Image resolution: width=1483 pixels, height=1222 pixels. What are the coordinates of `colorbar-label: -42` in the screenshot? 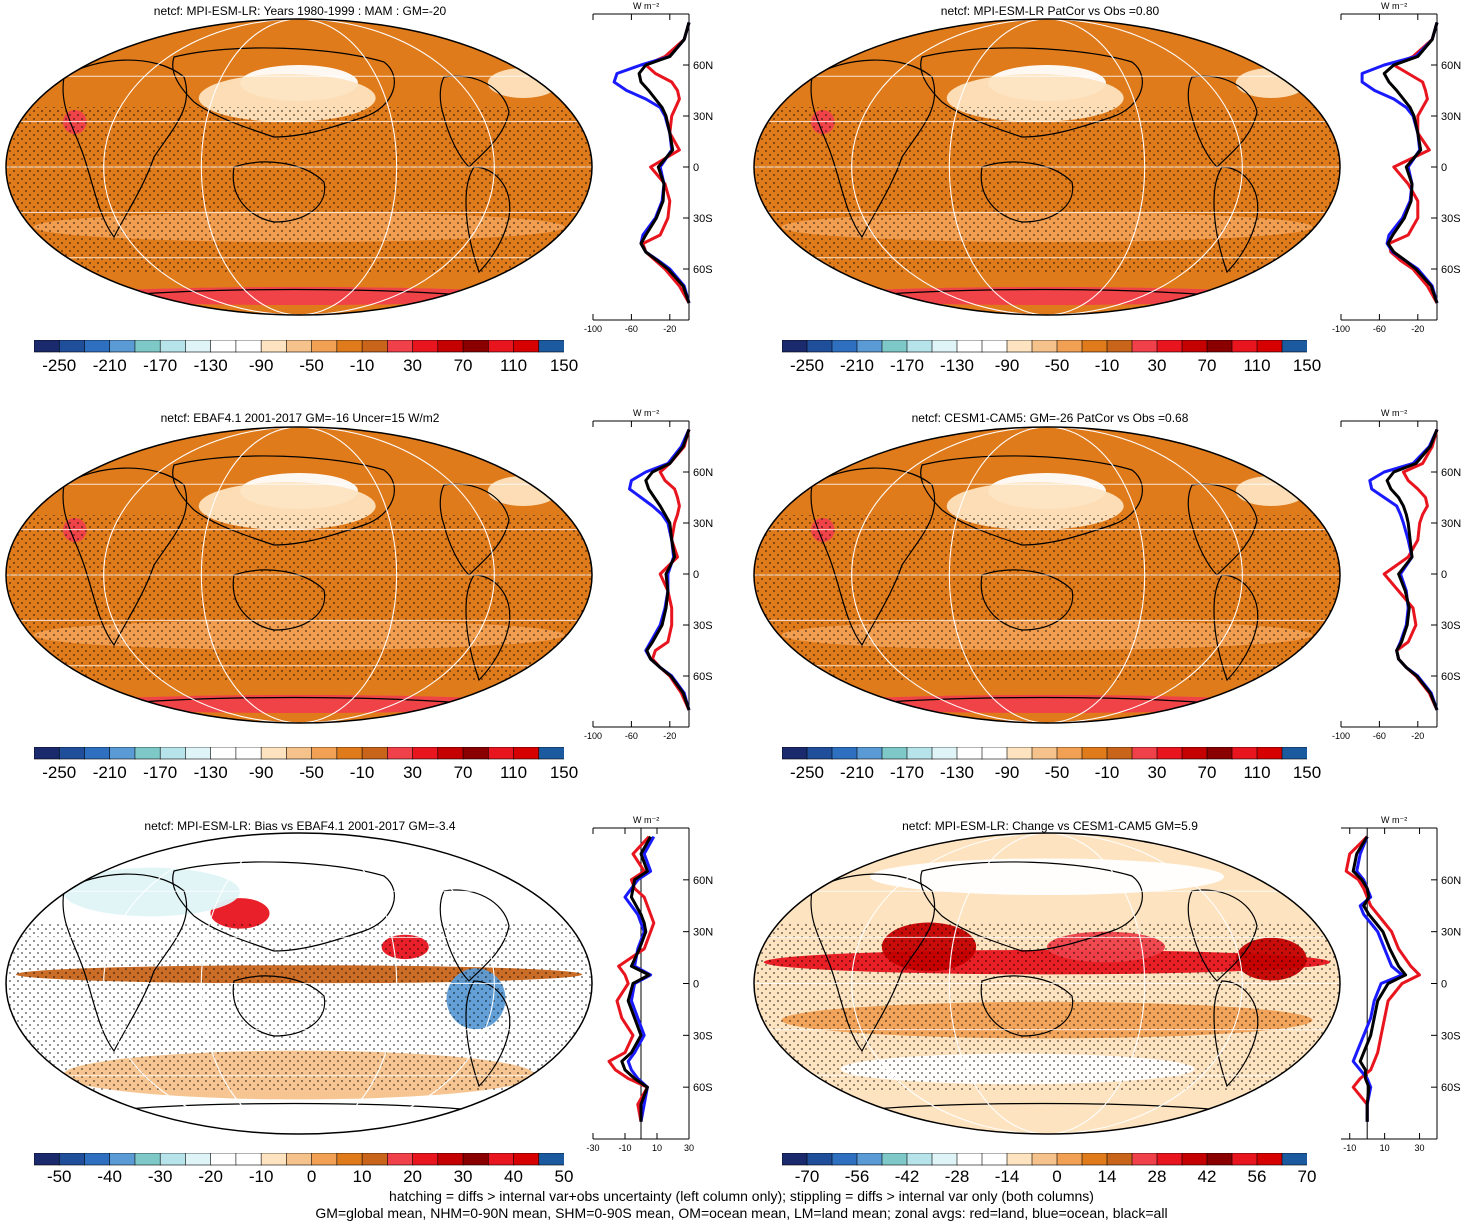 It's located at (907, 1176).